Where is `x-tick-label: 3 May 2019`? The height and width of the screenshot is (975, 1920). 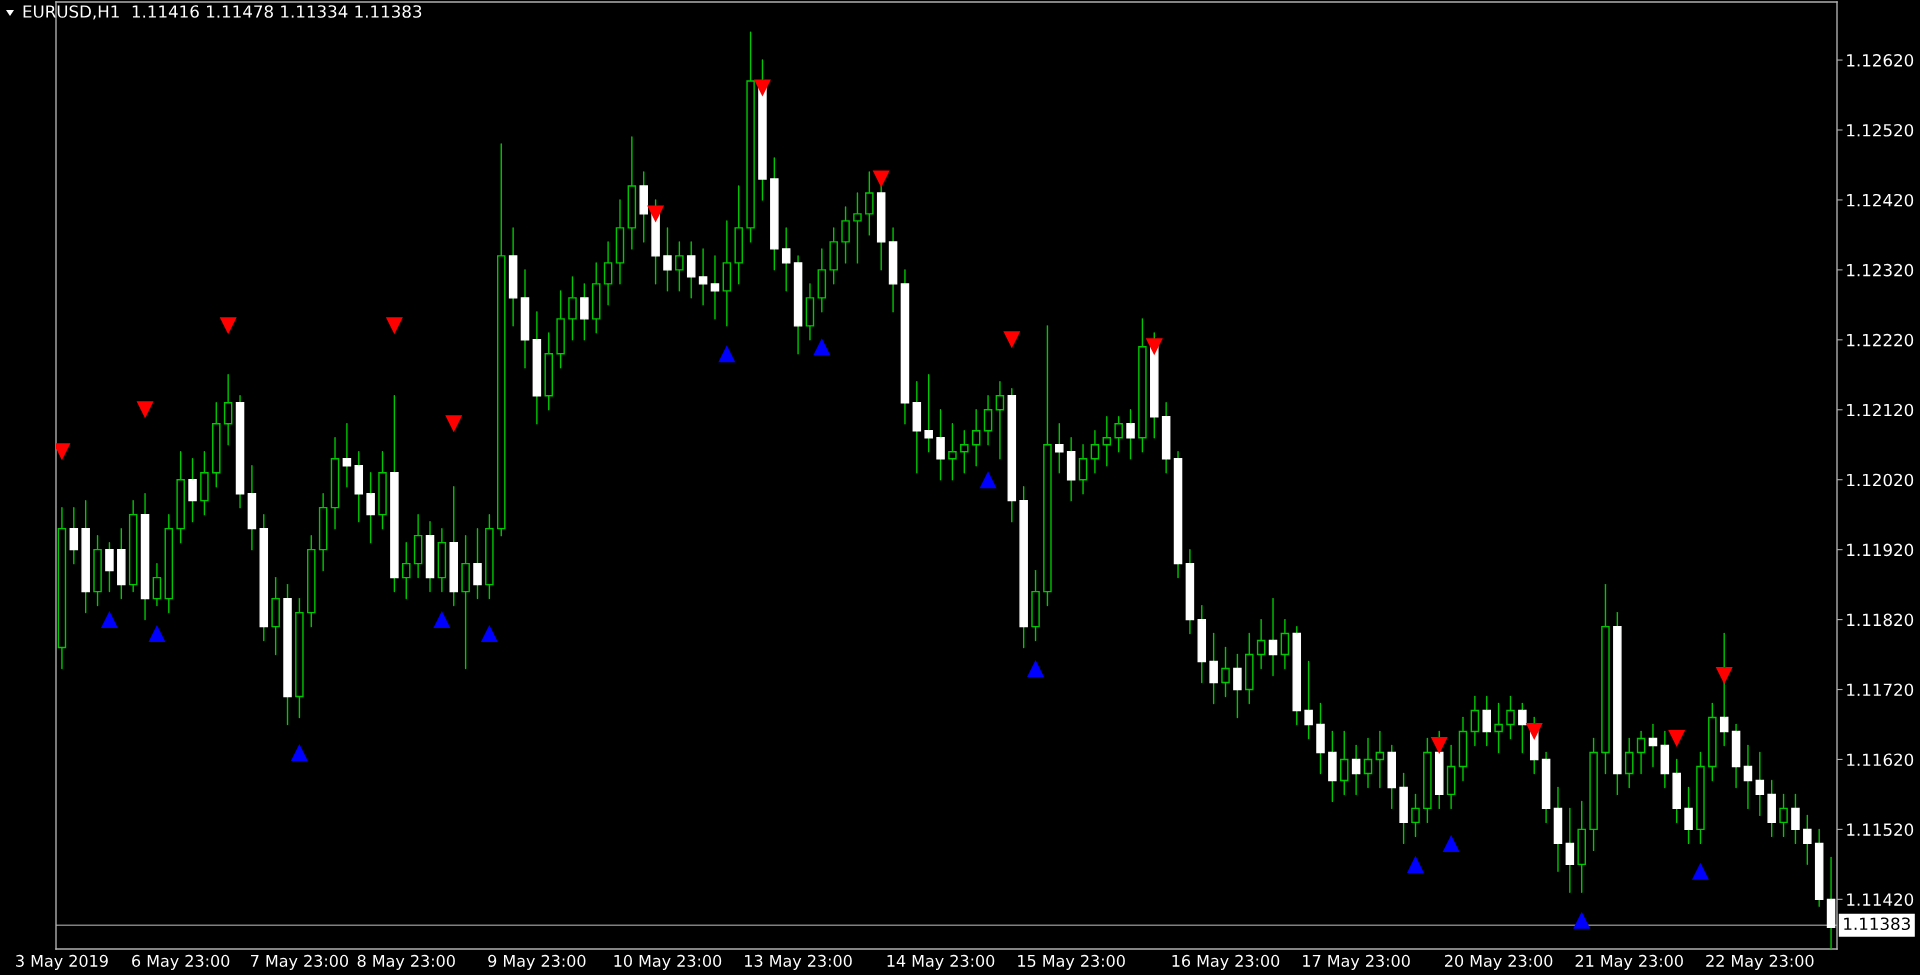
x-tick-label: 3 May 2019 is located at coordinates (62, 962).